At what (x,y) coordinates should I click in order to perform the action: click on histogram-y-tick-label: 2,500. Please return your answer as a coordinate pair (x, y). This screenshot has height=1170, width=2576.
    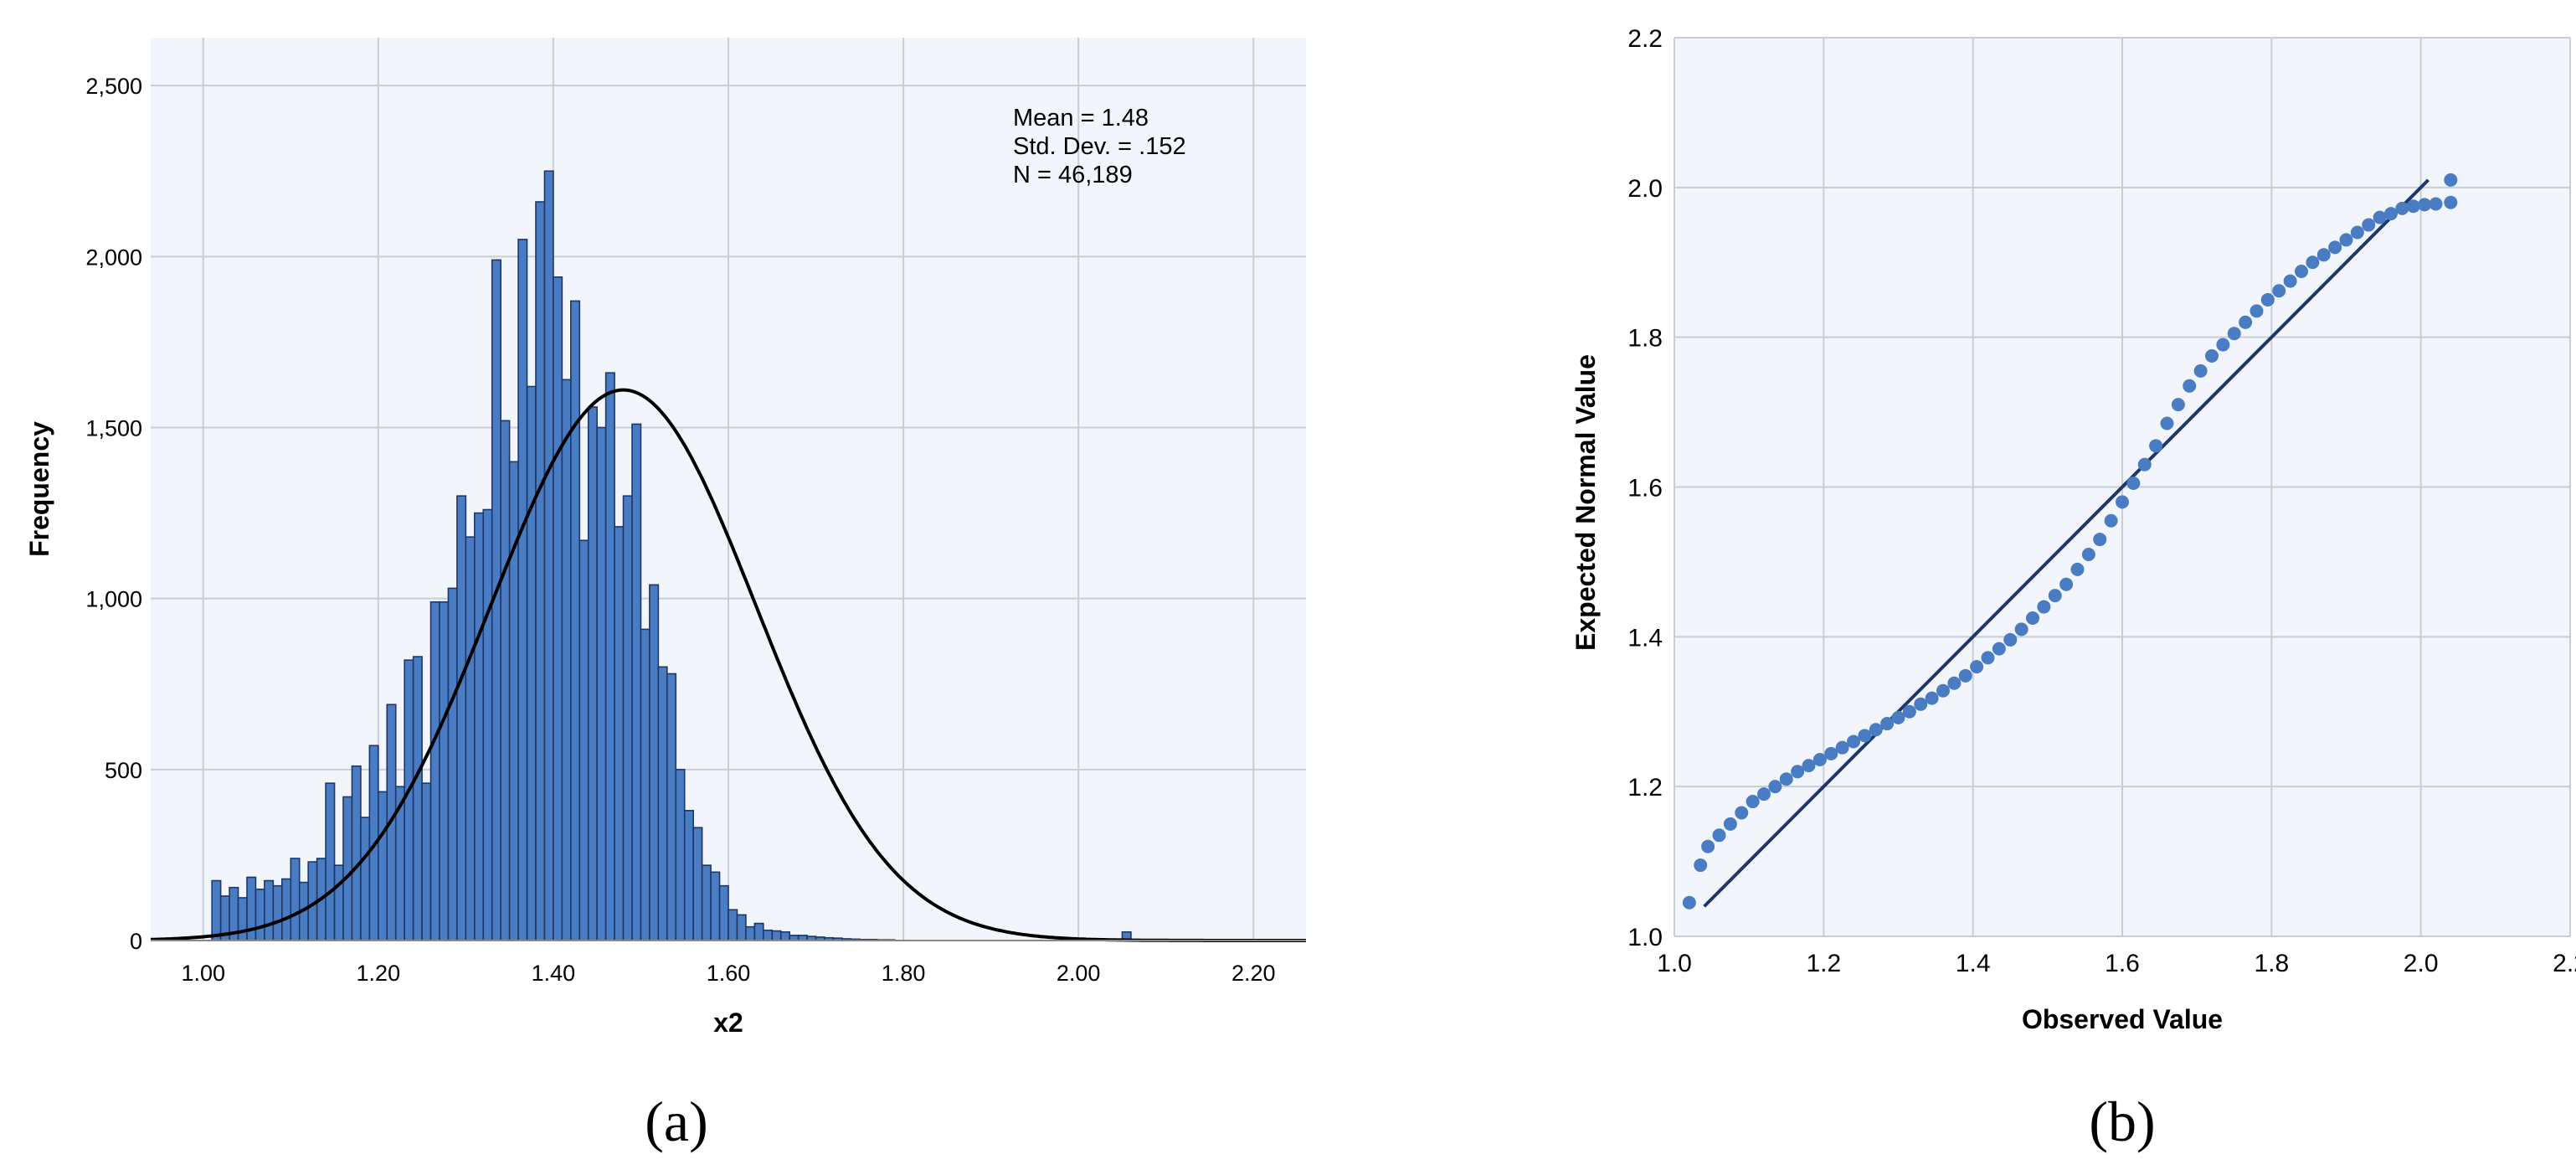
    Looking at the image, I should click on (114, 86).